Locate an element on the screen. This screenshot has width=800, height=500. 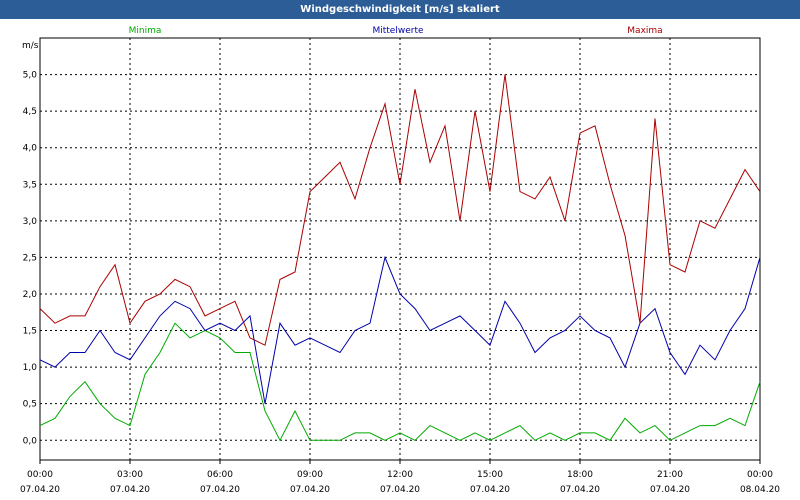
legend: Minima Mittelwerte Maxima is located at coordinates (396, 31).